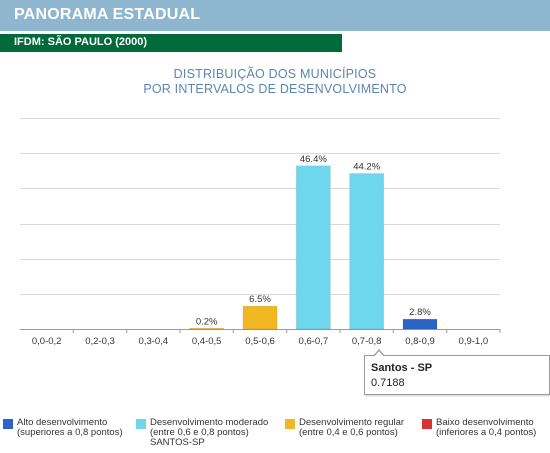  I want to click on legend-desc-alto: (superiores a 0,8 pontos), so click(70, 432).